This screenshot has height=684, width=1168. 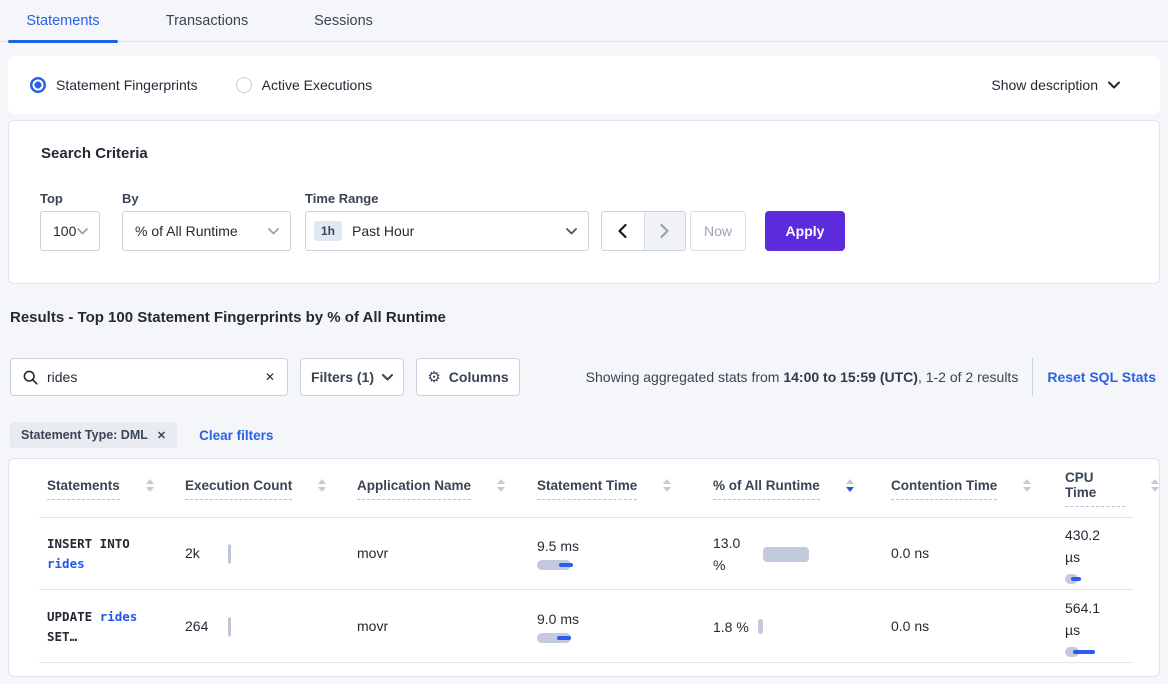 What do you see at coordinates (236, 435) in the screenshot?
I see `clear-filters-link: Clear filters` at bounding box center [236, 435].